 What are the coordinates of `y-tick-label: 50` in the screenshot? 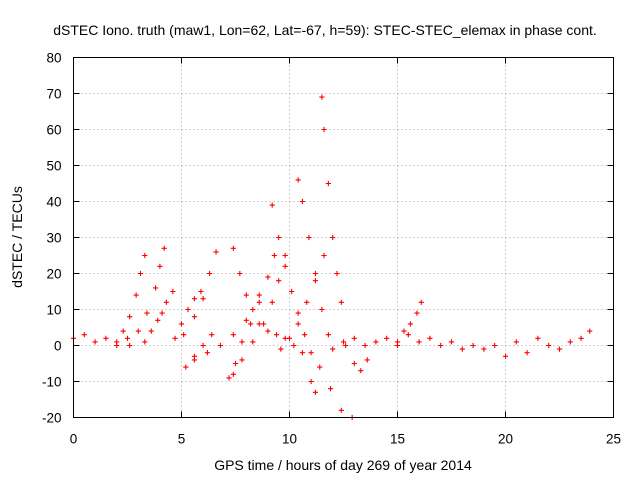 It's located at (53, 166).